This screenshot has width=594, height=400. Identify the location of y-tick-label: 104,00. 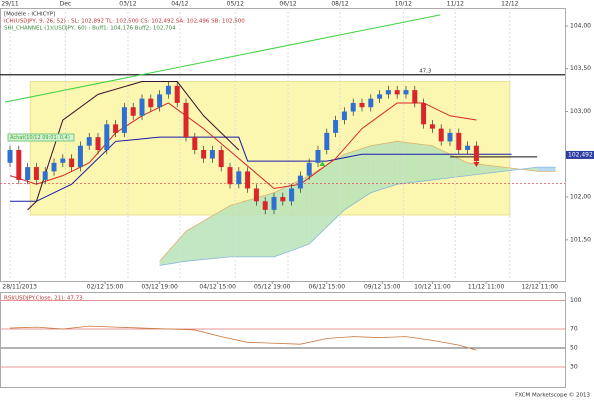
(580, 25).